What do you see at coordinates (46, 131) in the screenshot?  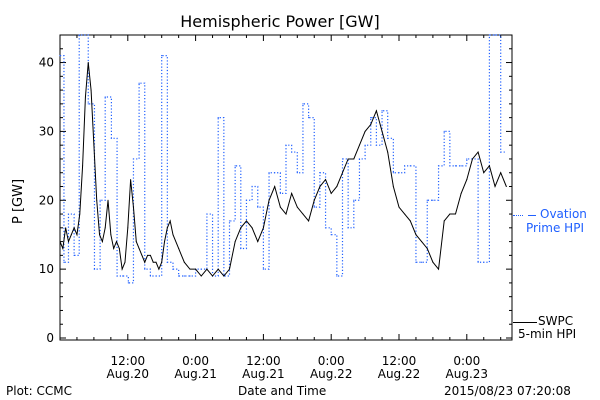 I see `y-tick-label-30: 30` at bounding box center [46, 131].